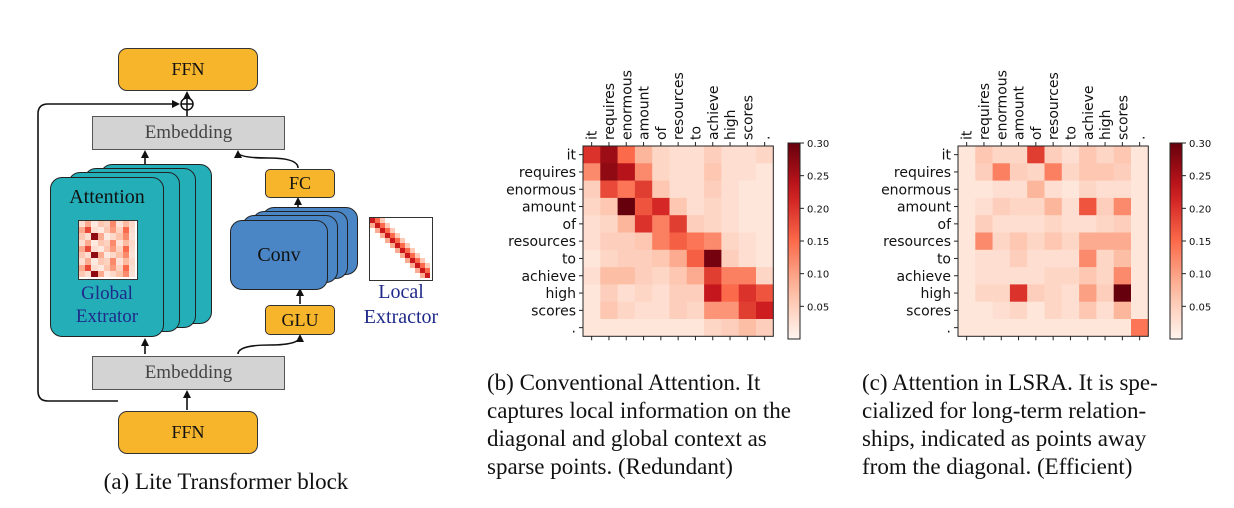 This screenshot has width=1234, height=508. Describe the element at coordinates (570, 225) in the screenshot. I see `conv-attn-ytick-label: of` at that location.